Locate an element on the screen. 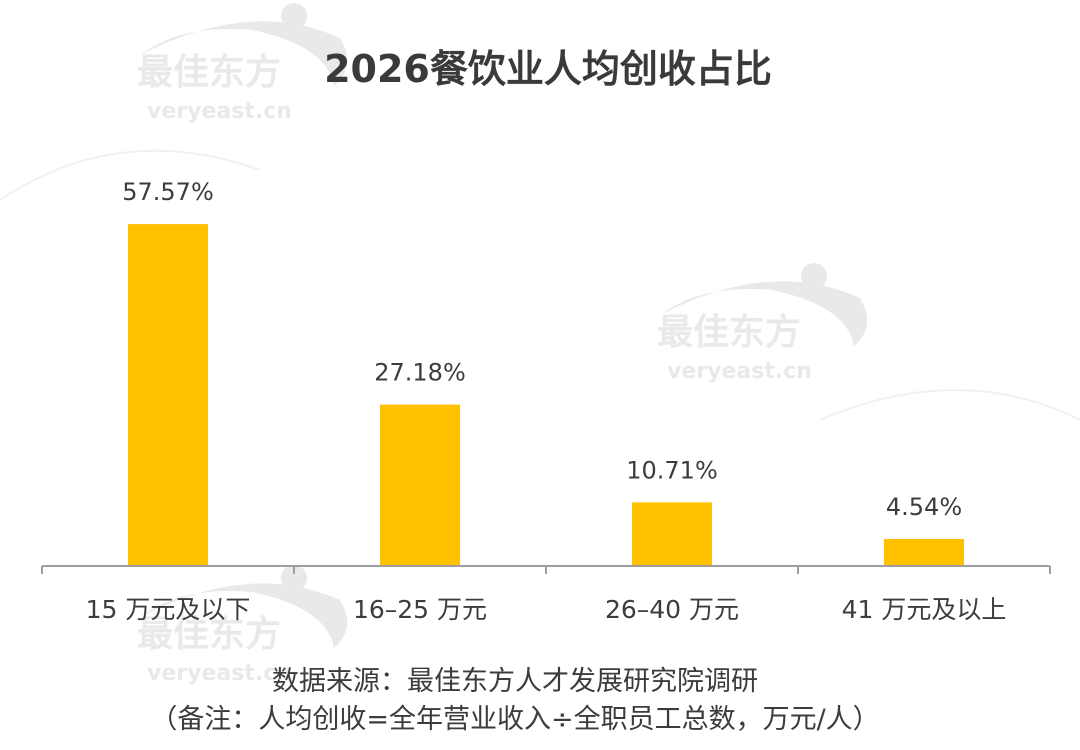 This screenshot has height=750, width=1080. remark-note: （备注：人均创收=全年营业收入÷全职员工总数，万元/人） is located at coordinates (514, 719).